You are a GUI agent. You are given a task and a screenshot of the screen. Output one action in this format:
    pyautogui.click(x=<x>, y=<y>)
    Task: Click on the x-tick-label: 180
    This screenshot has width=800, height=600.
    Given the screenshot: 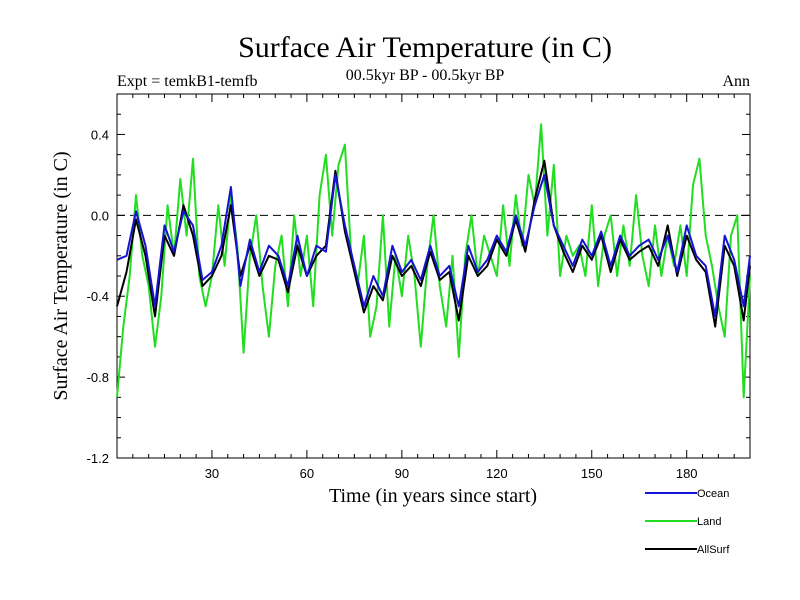 What is the action you would take?
    pyautogui.click(x=687, y=473)
    